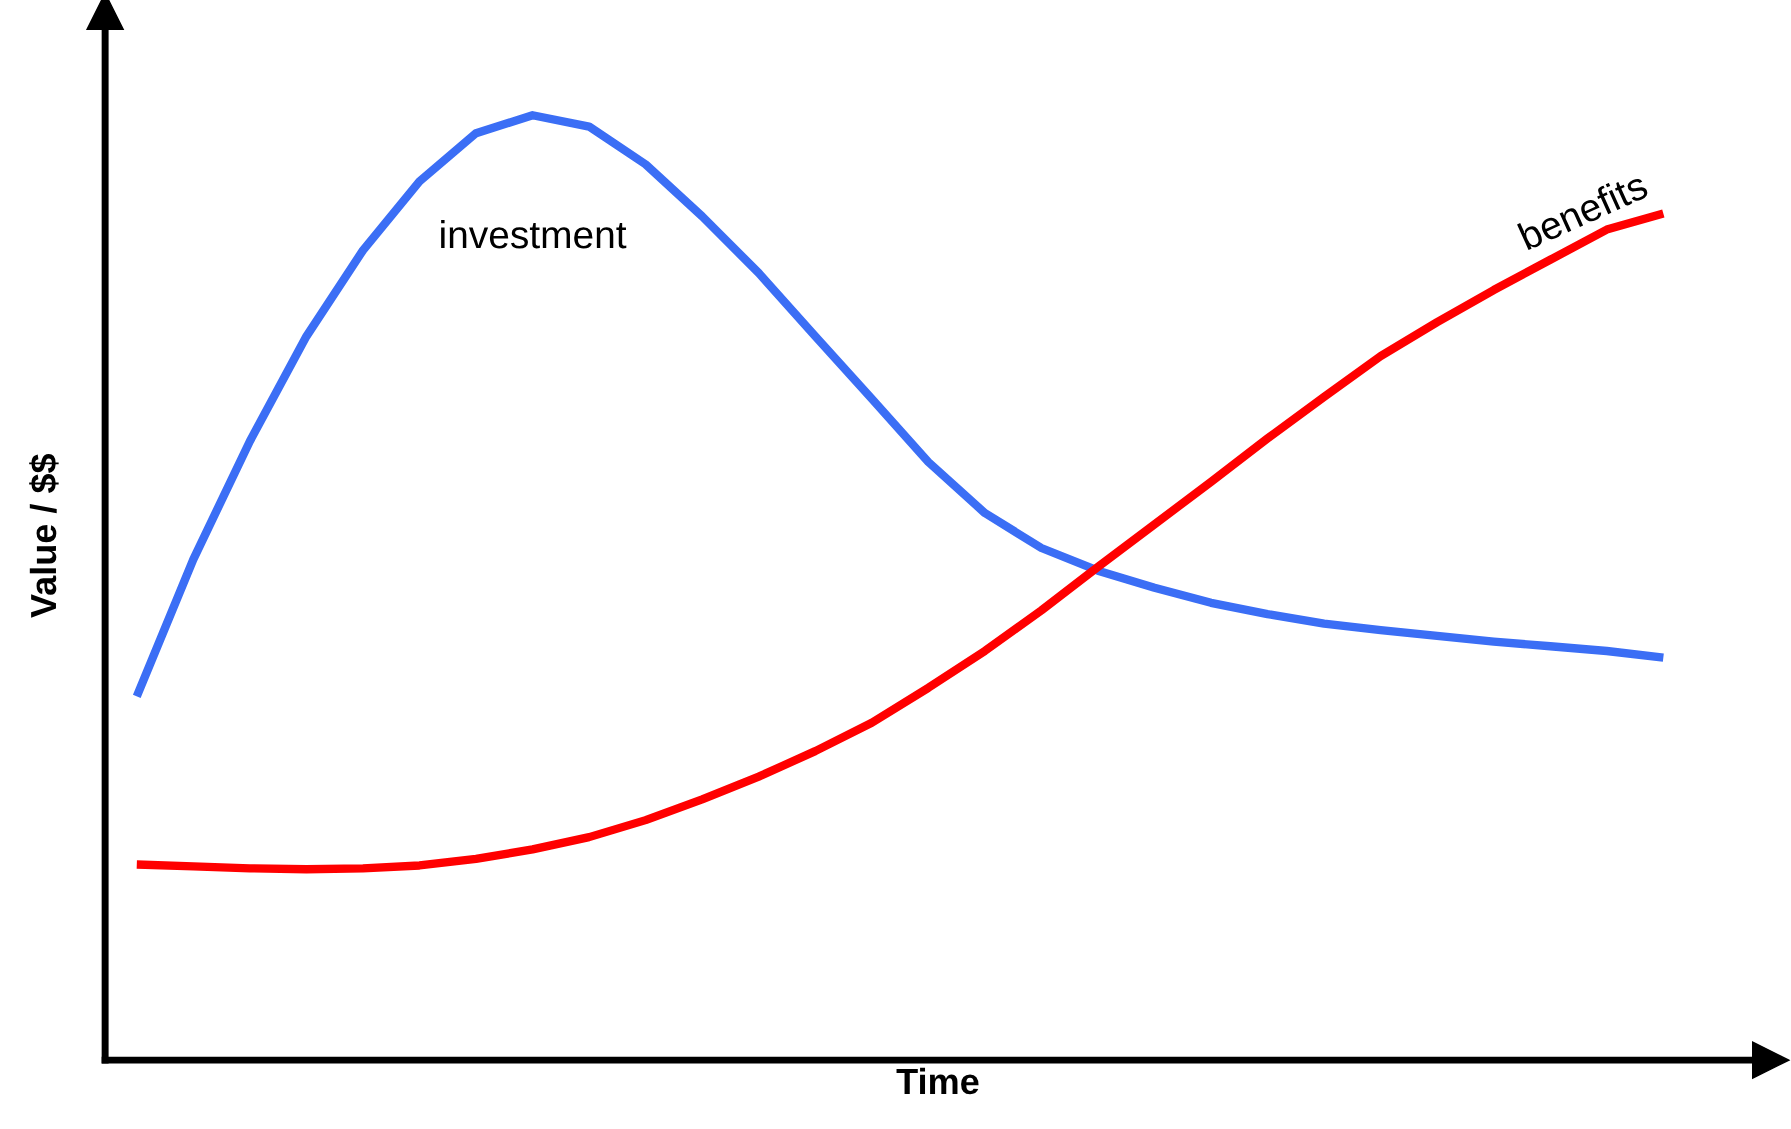 The image size is (1791, 1129). Describe the element at coordinates (44, 535) in the screenshot. I see `y-axis-title: Value / $$` at that location.